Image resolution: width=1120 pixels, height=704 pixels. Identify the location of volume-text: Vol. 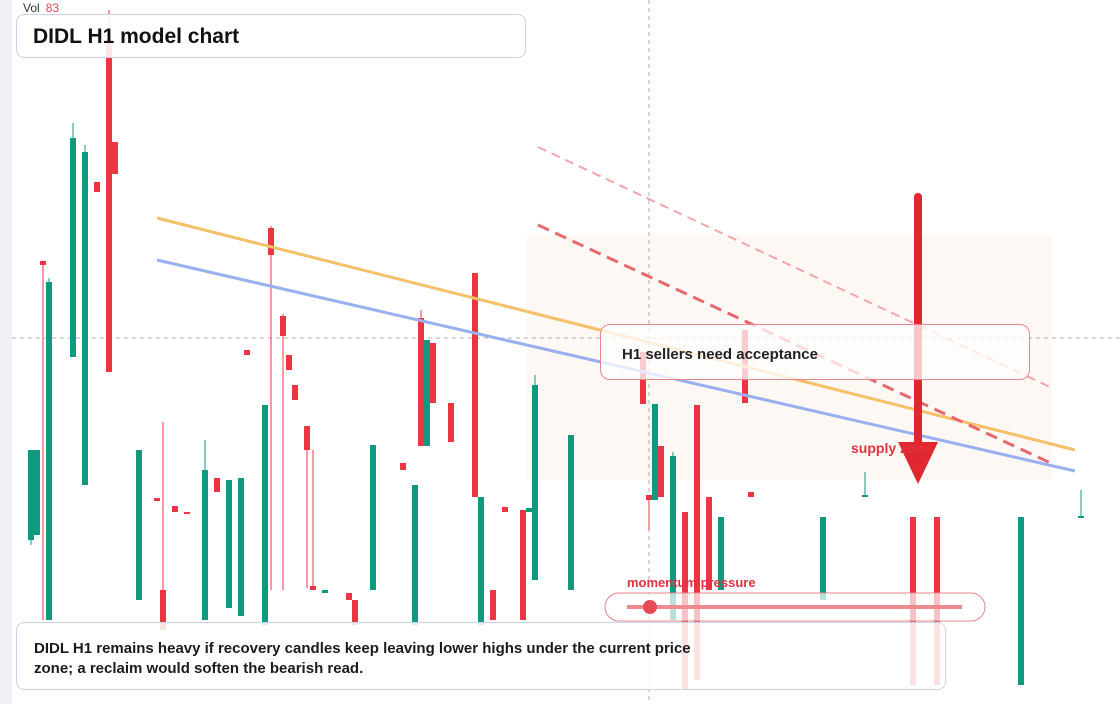
(31, 8).